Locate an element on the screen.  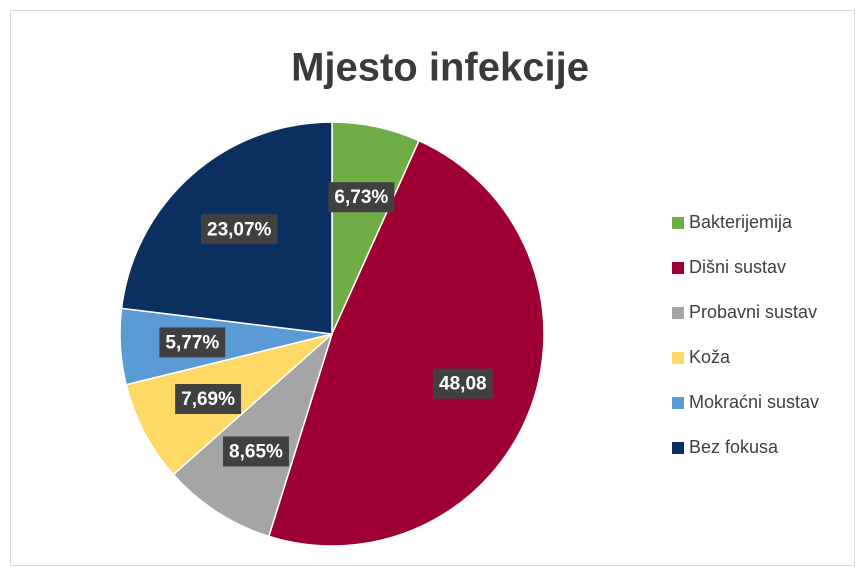
legend-label: Mokraćni sustav is located at coordinates (754, 402).